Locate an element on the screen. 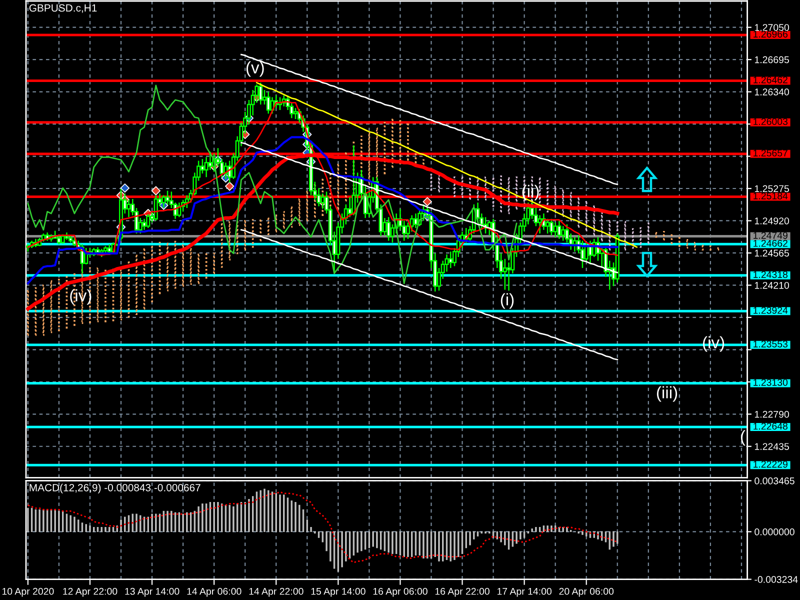 The height and width of the screenshot is (600, 800). y-tick-label: 0.000000 is located at coordinates (774, 532).